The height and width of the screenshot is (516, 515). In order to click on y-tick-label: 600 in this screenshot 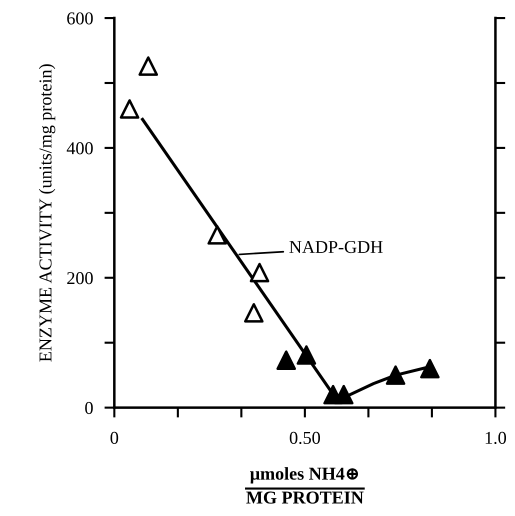, I will do `click(80, 18)`.